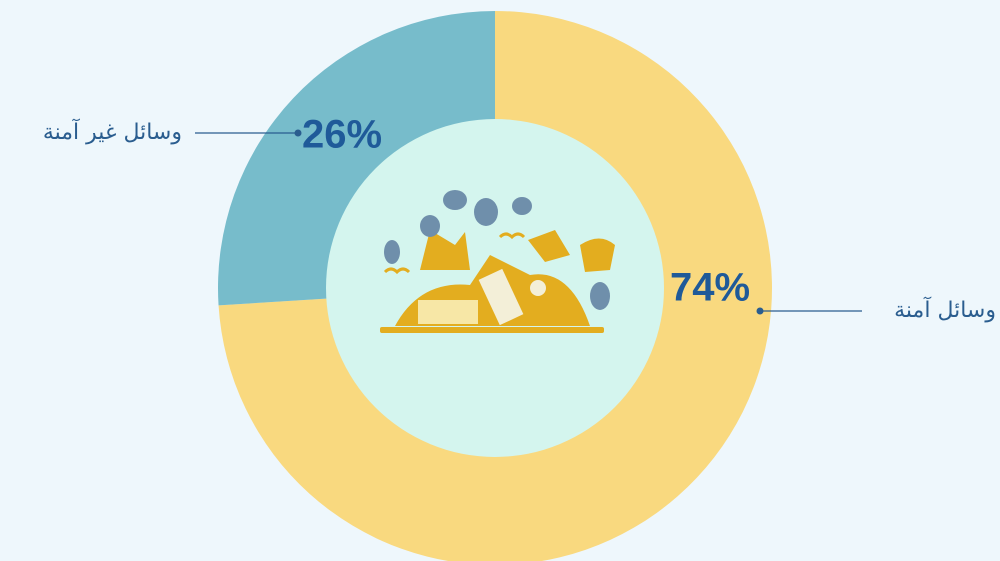 This screenshot has width=1000, height=561. Describe the element at coordinates (497, 261) in the screenshot. I see `trash-icon` at that location.